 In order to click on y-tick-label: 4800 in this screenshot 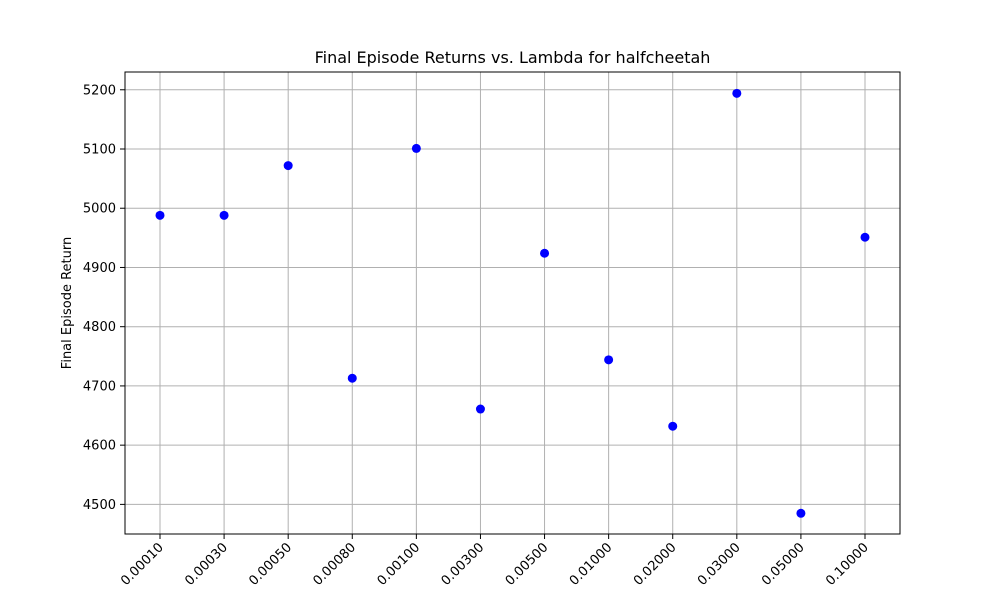, I will do `click(99, 327)`.